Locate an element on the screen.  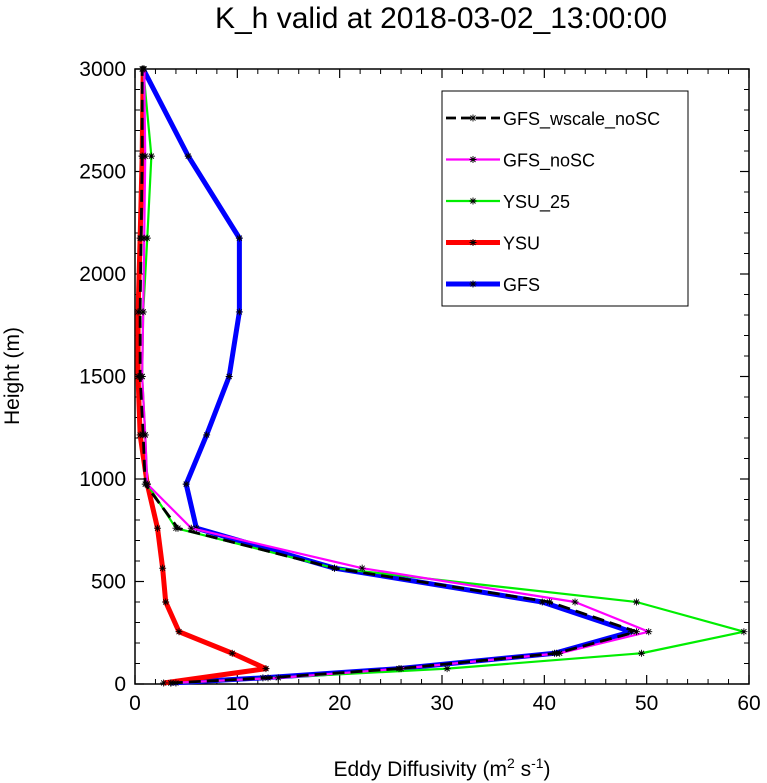
legend: GFS_wscale_noSC GFS_noSC YSU_25 YSU GFS is located at coordinates (565, 198).